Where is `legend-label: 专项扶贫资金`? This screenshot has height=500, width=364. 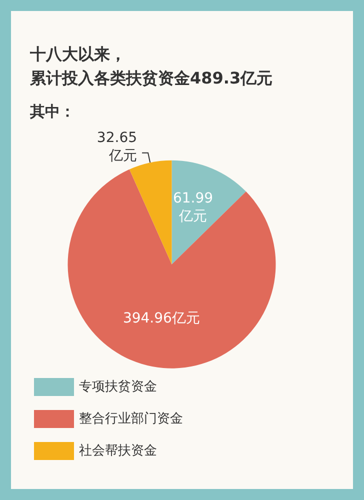
legend-label: 专项扶贫资金 is located at coordinates (118, 387).